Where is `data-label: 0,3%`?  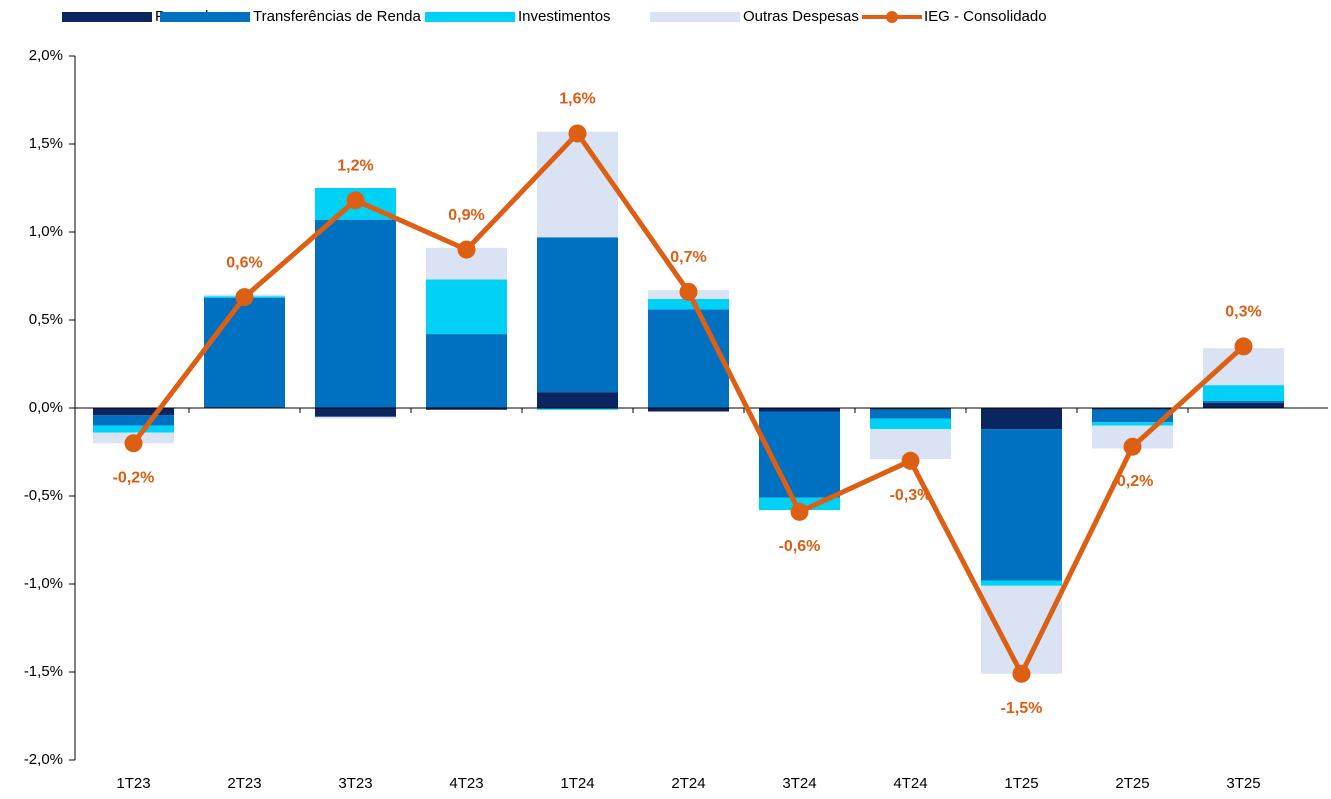 data-label: 0,3% is located at coordinates (1243, 312).